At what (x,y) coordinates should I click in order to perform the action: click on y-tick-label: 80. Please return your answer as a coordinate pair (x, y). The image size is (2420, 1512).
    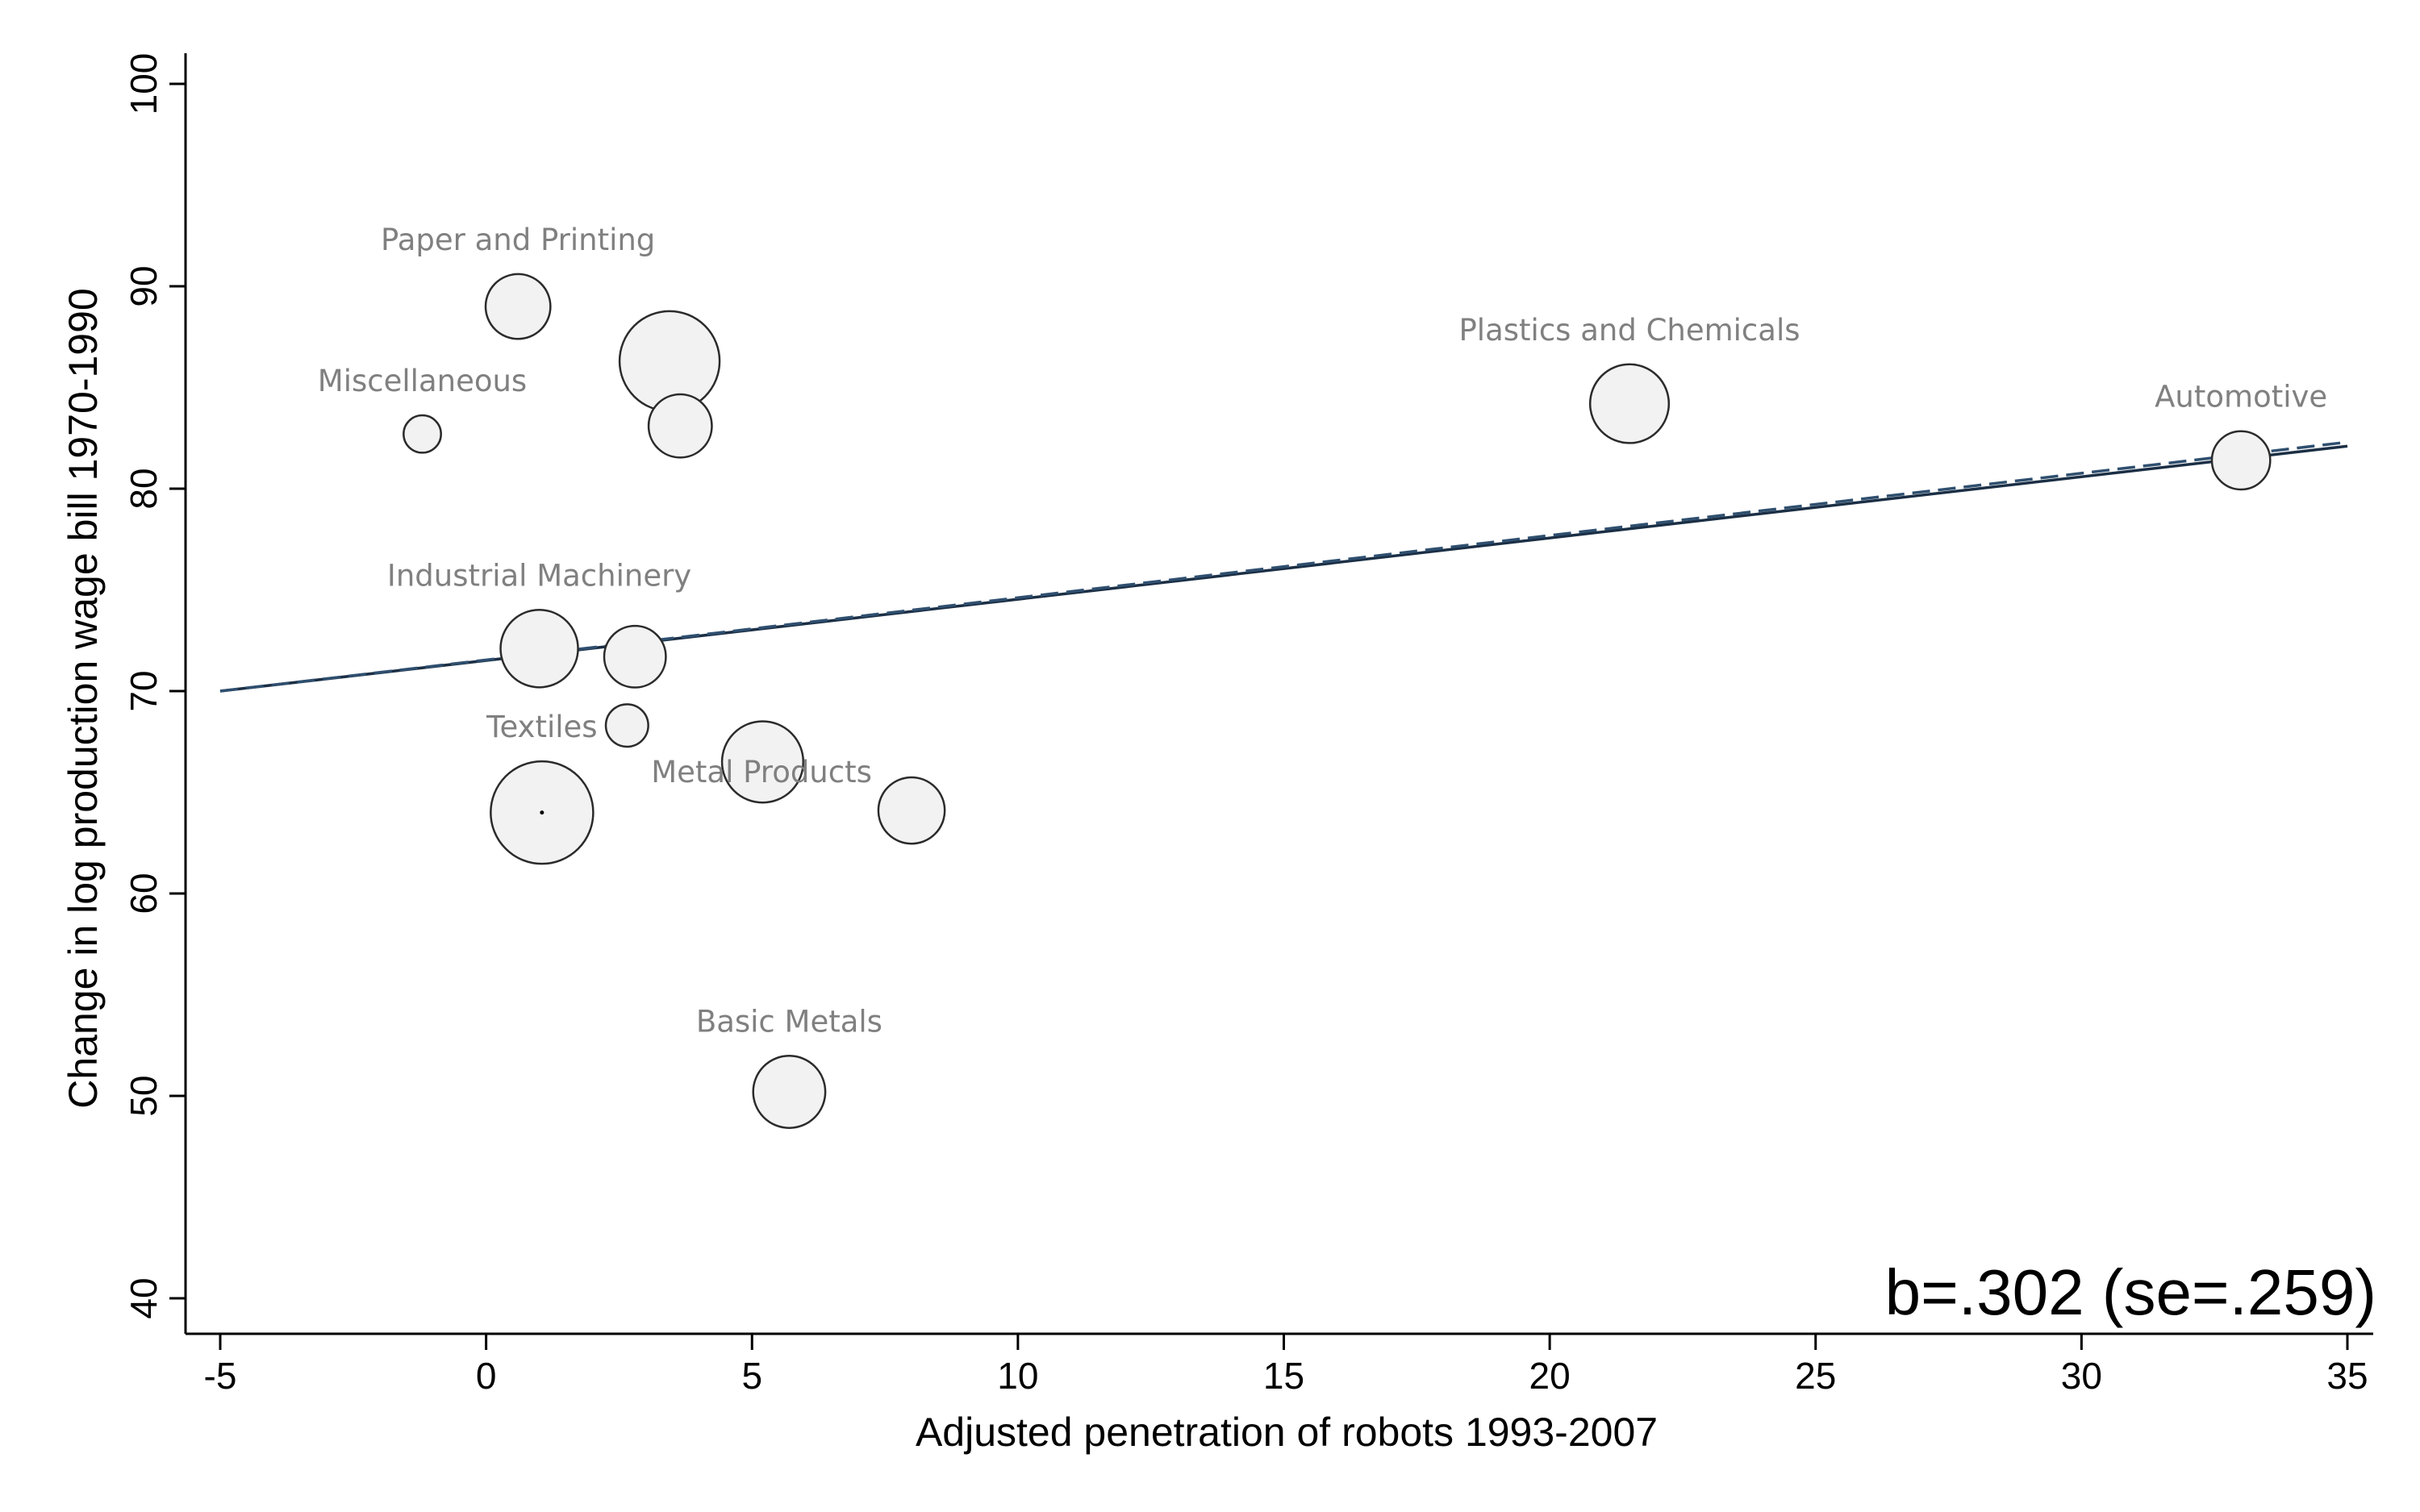
    Looking at the image, I should click on (144, 489).